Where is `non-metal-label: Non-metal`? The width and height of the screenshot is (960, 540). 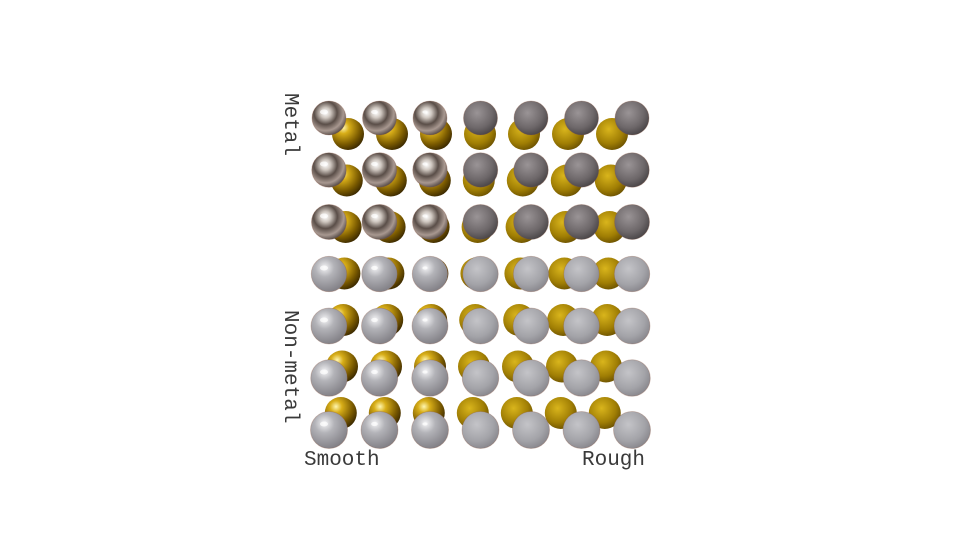 non-metal-label: Non-metal is located at coordinates (289, 367).